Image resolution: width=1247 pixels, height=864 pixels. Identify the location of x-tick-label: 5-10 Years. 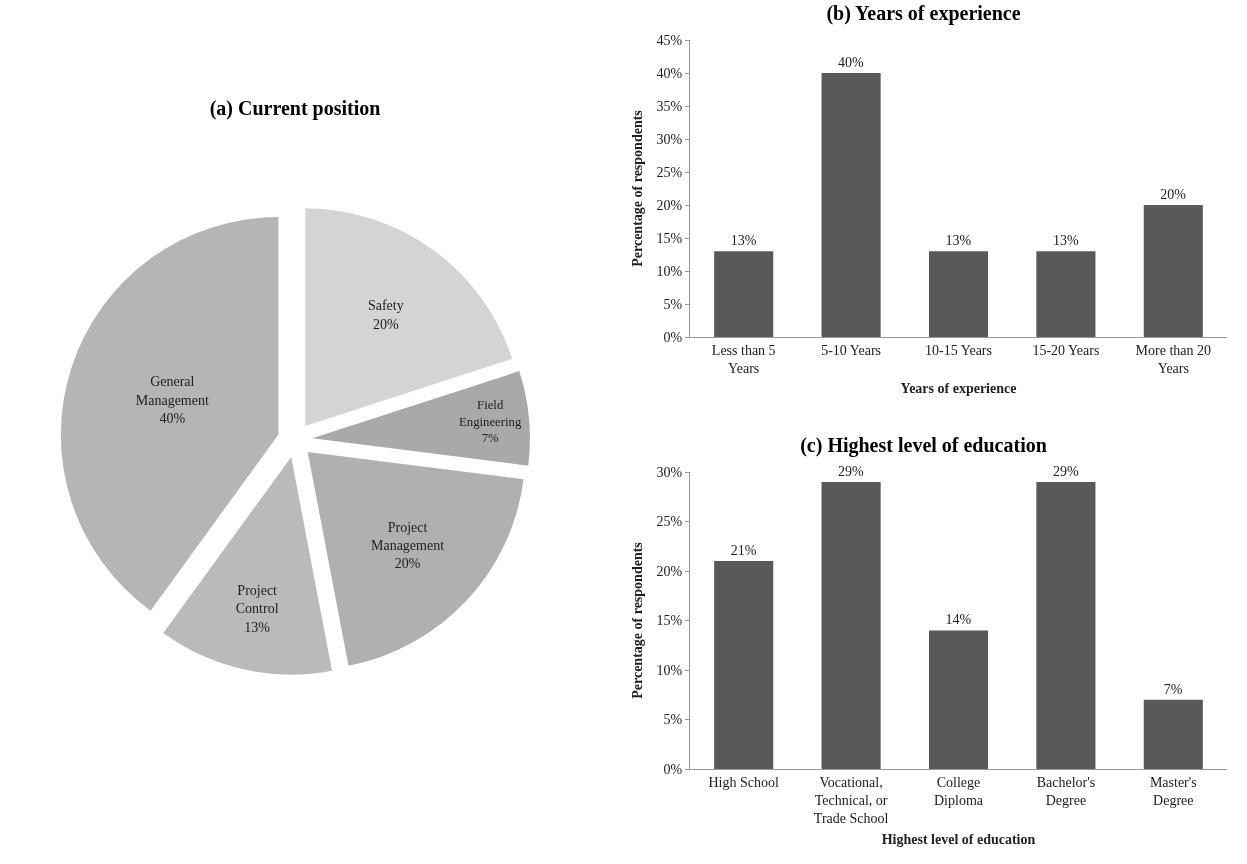
(851, 350).